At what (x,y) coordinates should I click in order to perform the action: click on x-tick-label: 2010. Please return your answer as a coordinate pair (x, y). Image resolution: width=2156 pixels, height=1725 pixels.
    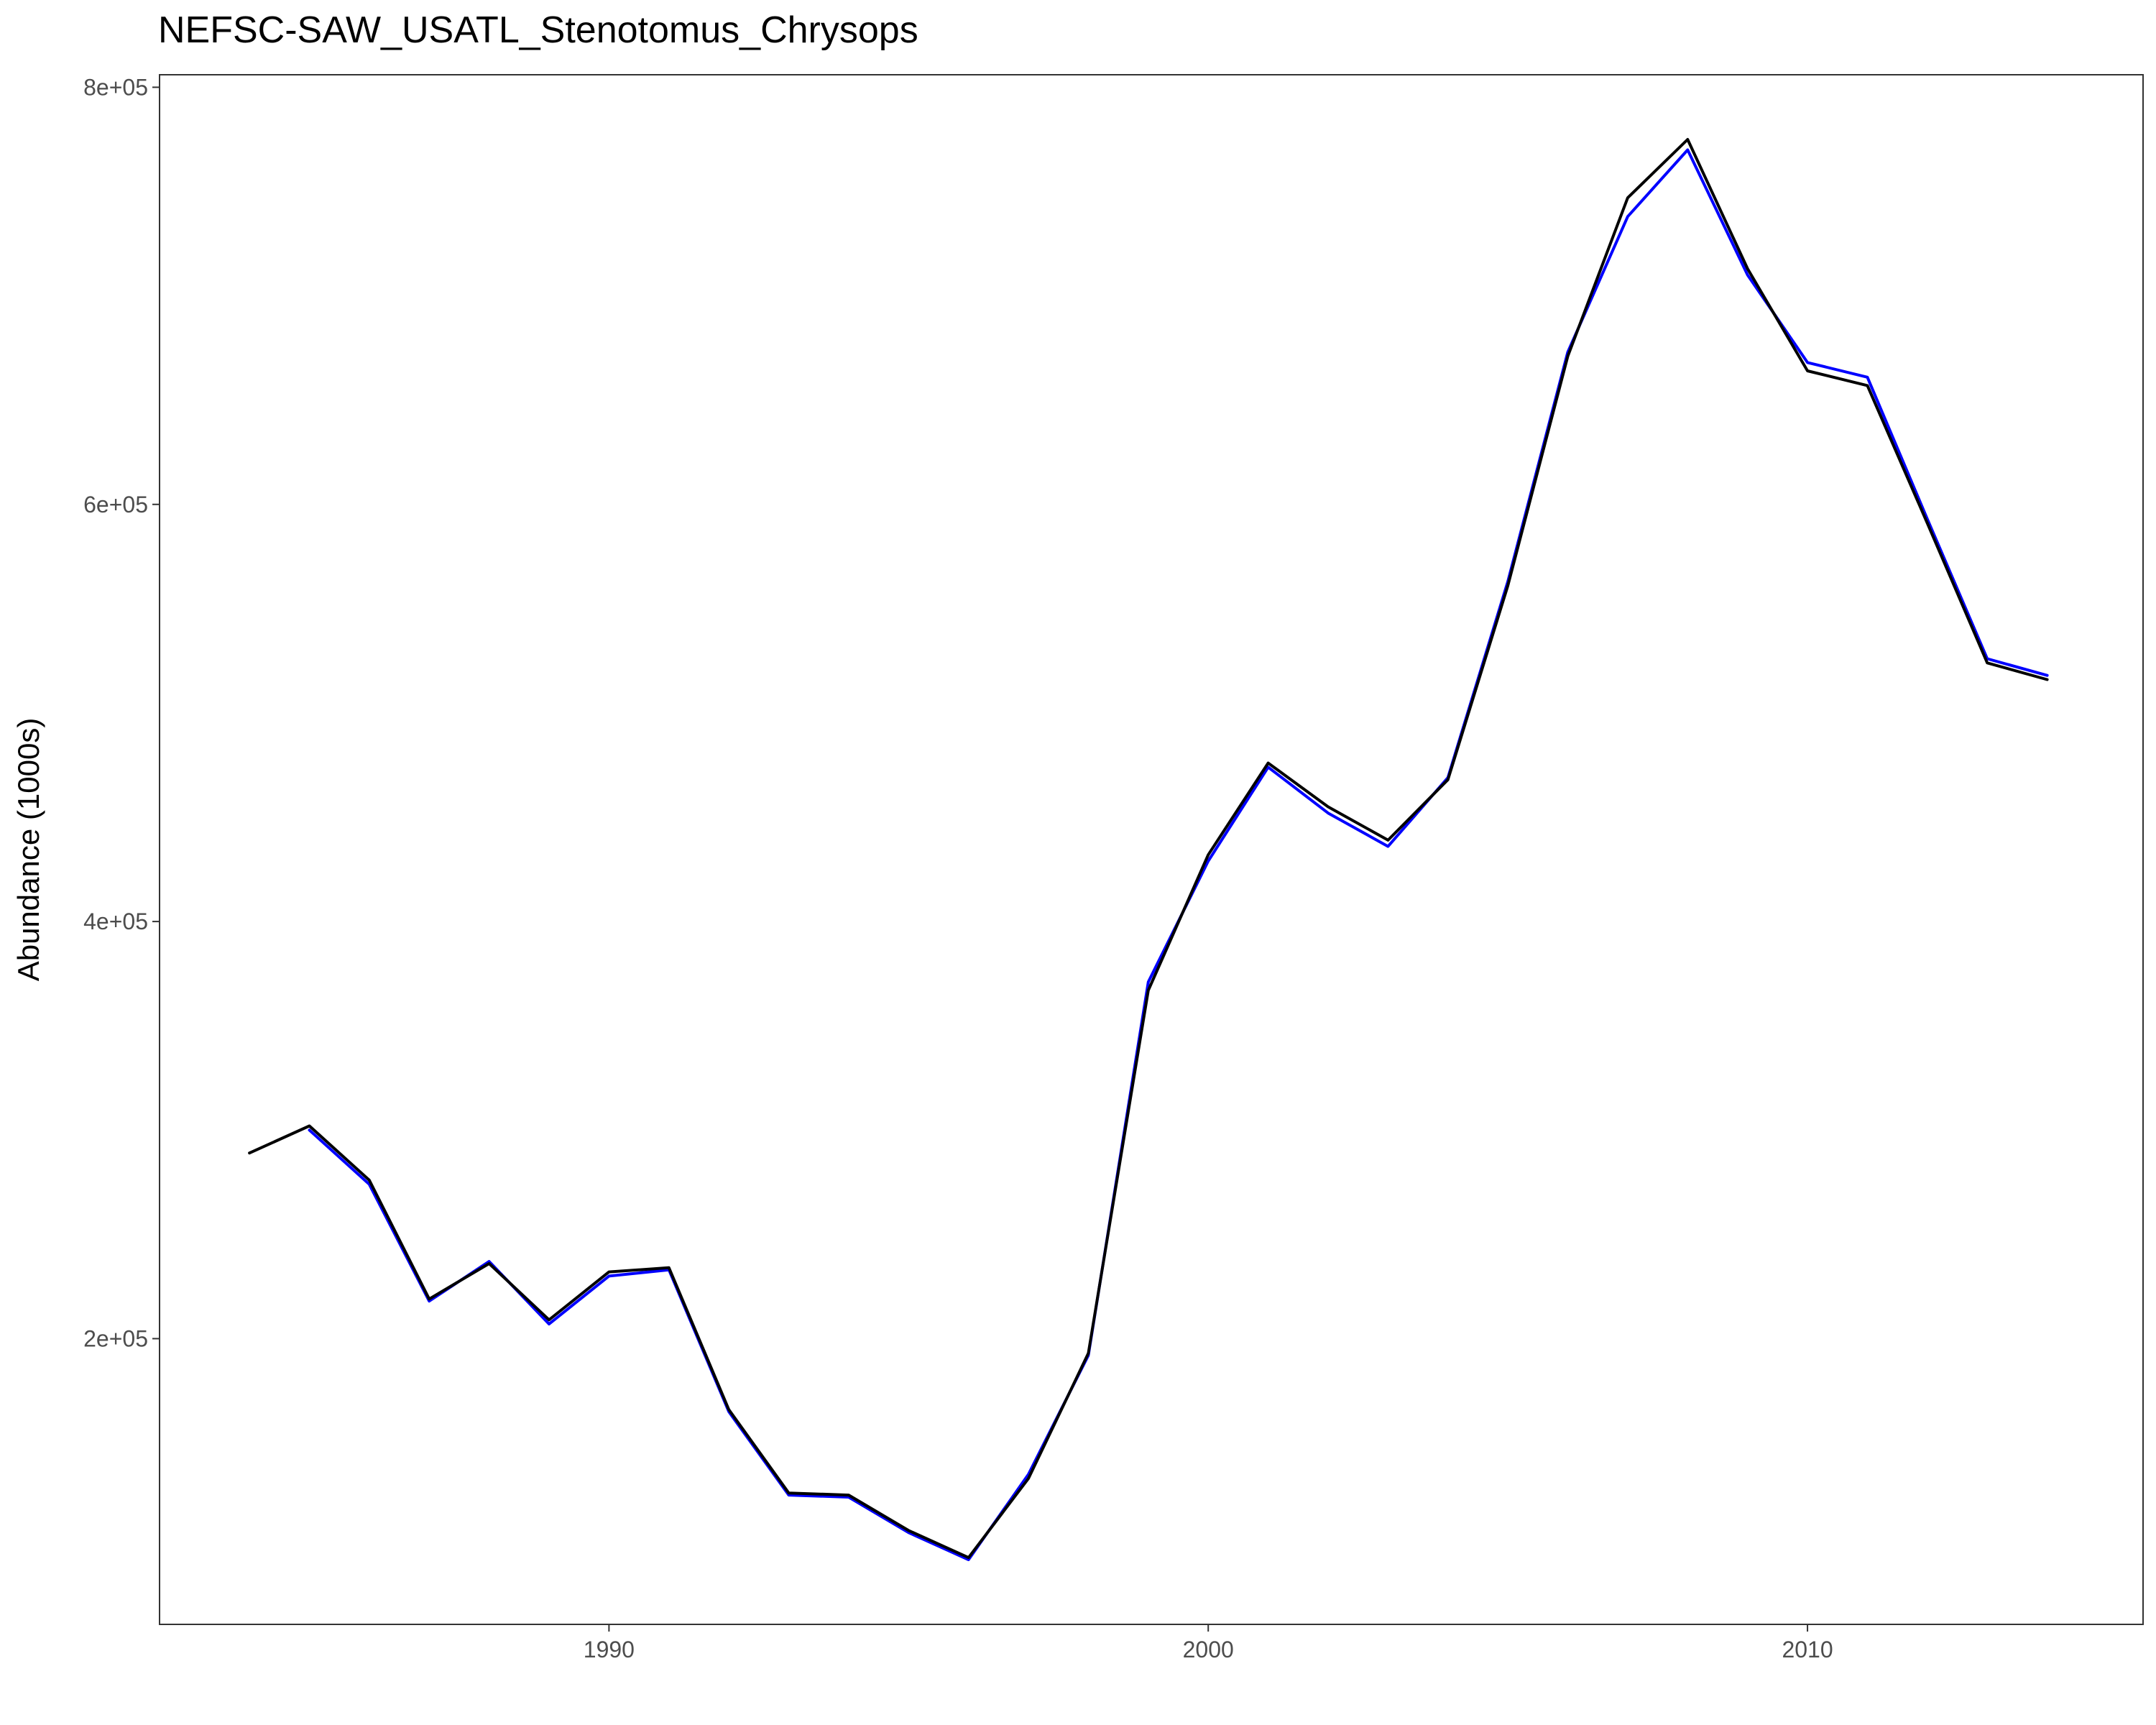
    Looking at the image, I should click on (1807, 1649).